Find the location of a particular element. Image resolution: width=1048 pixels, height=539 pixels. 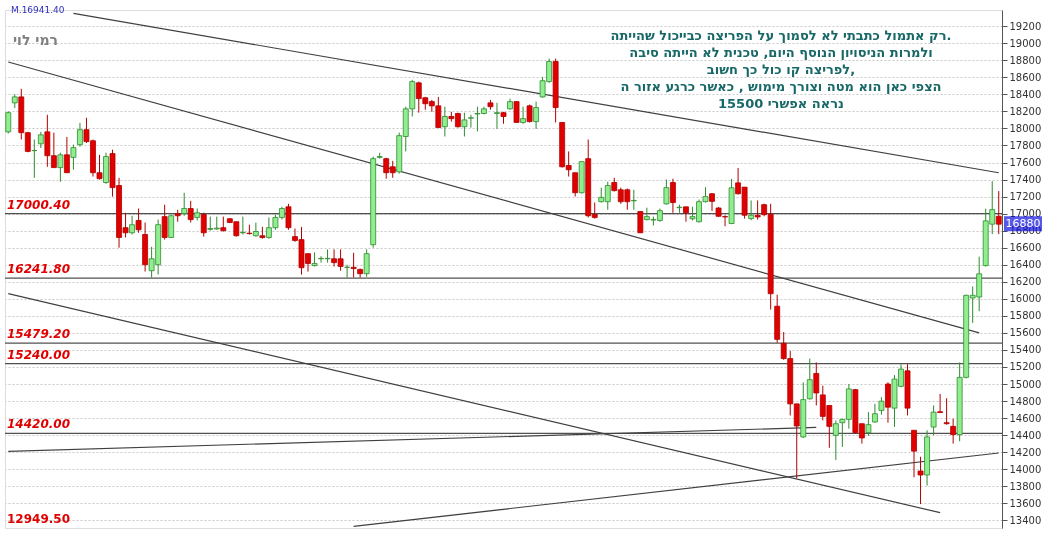

y-tick-label: 19000 is located at coordinates (1025, 43).